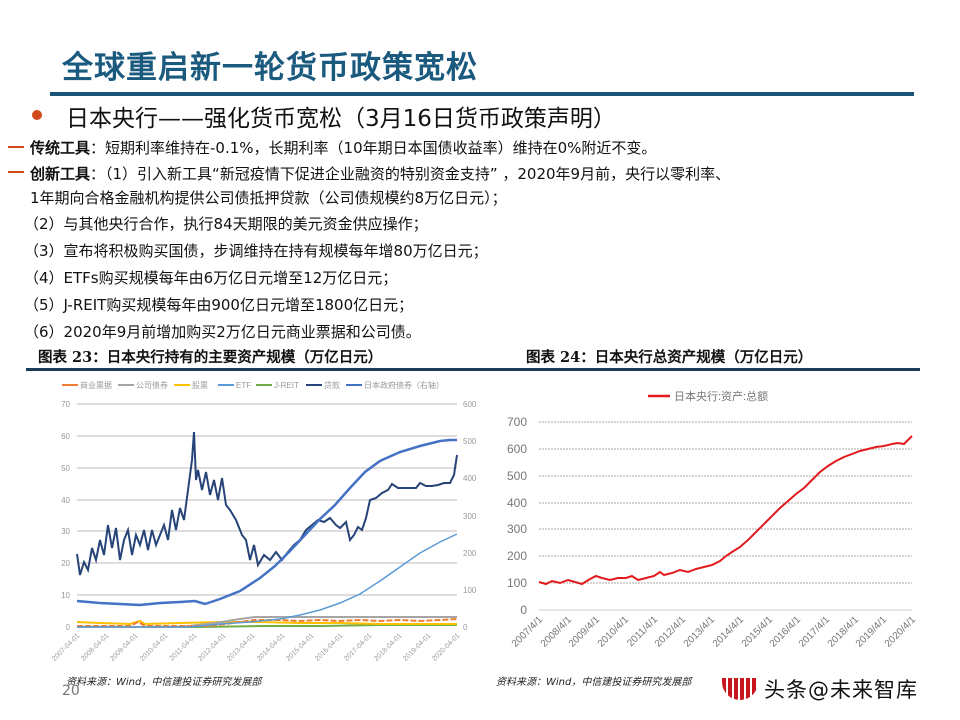 The height and width of the screenshot is (720, 960). Describe the element at coordinates (71, 691) in the screenshot. I see `page-number: 20` at that location.